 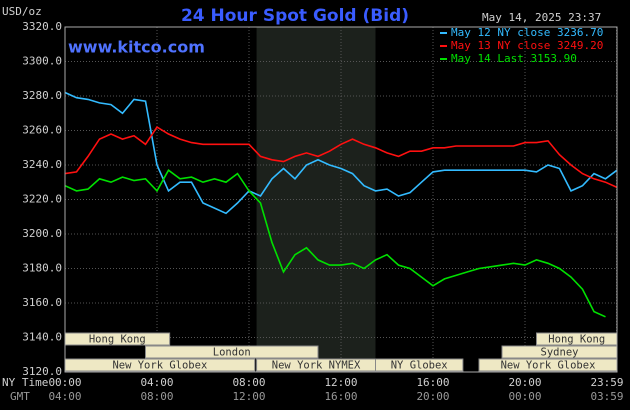 What do you see at coordinates (316, 366) in the screenshot?
I see `session-label: New York NYMEX` at bounding box center [316, 366].